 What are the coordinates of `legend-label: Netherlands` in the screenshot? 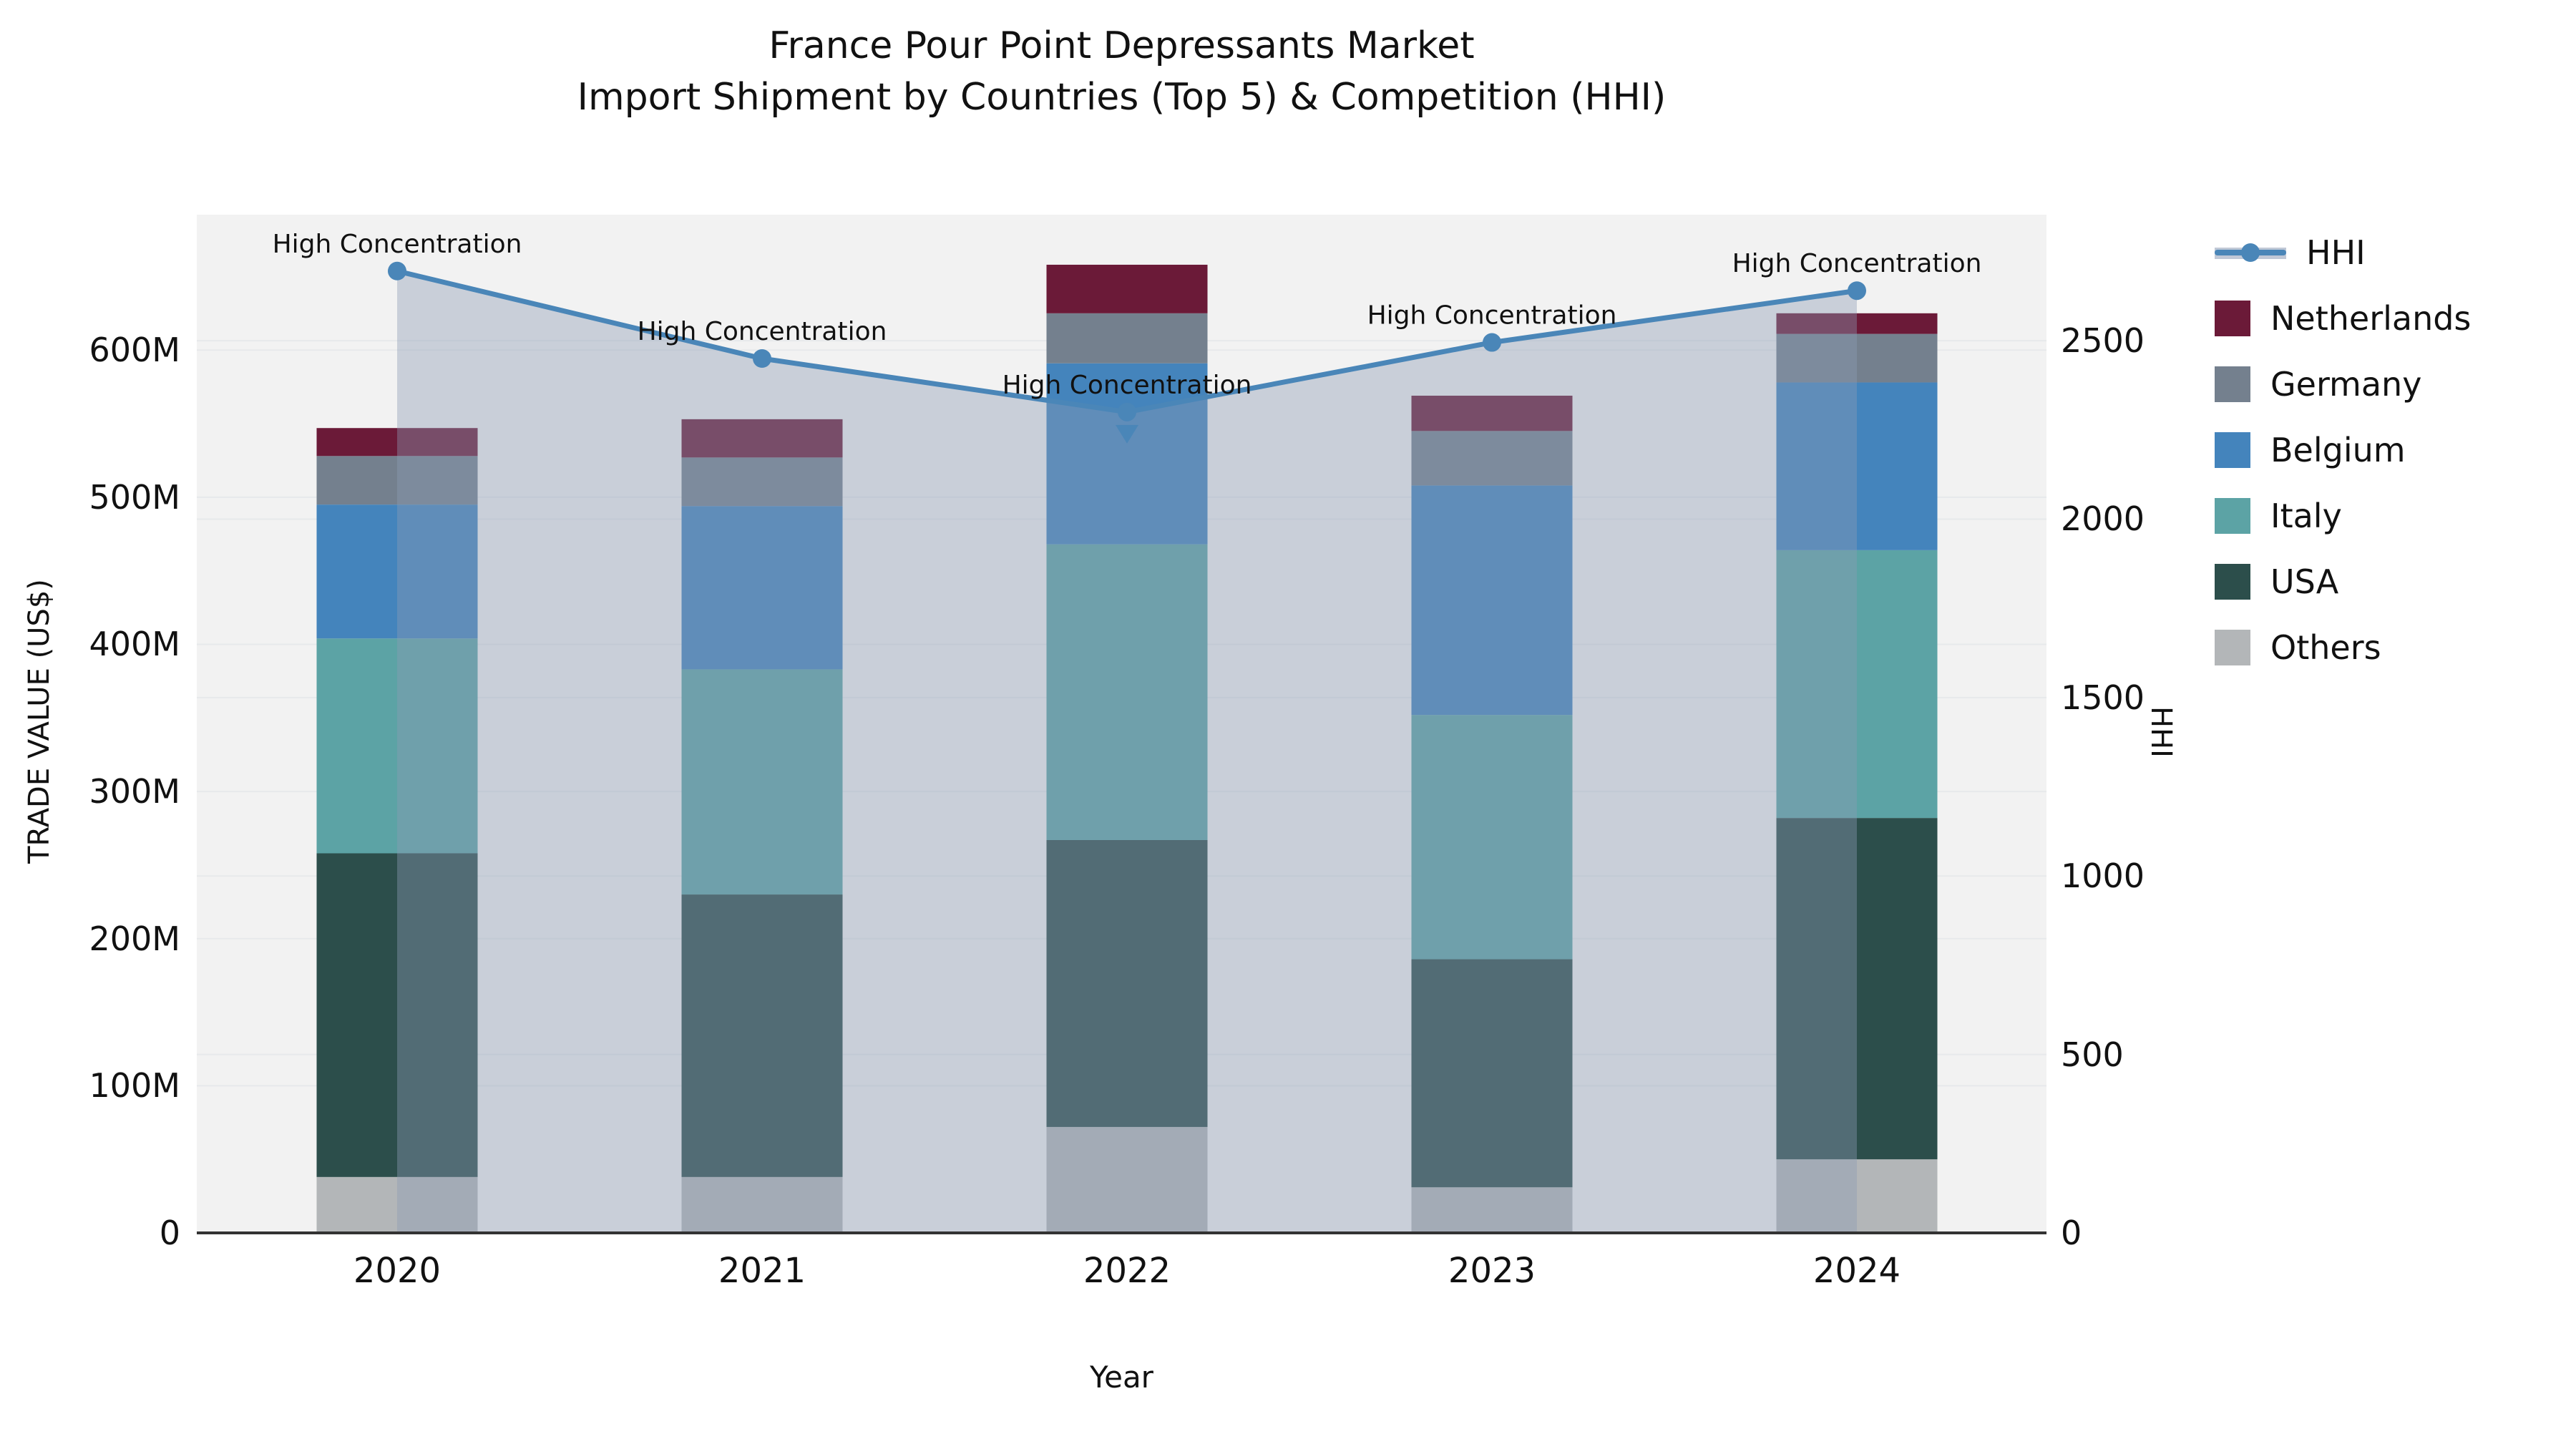 It's located at (2371, 318).